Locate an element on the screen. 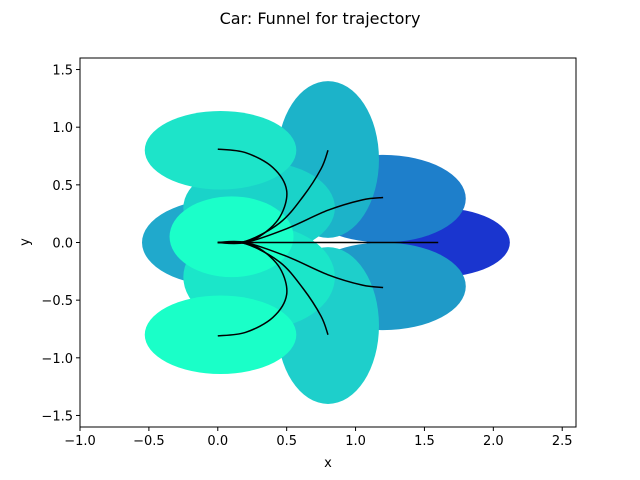  x-tick-label: 0.0 is located at coordinates (217, 441).